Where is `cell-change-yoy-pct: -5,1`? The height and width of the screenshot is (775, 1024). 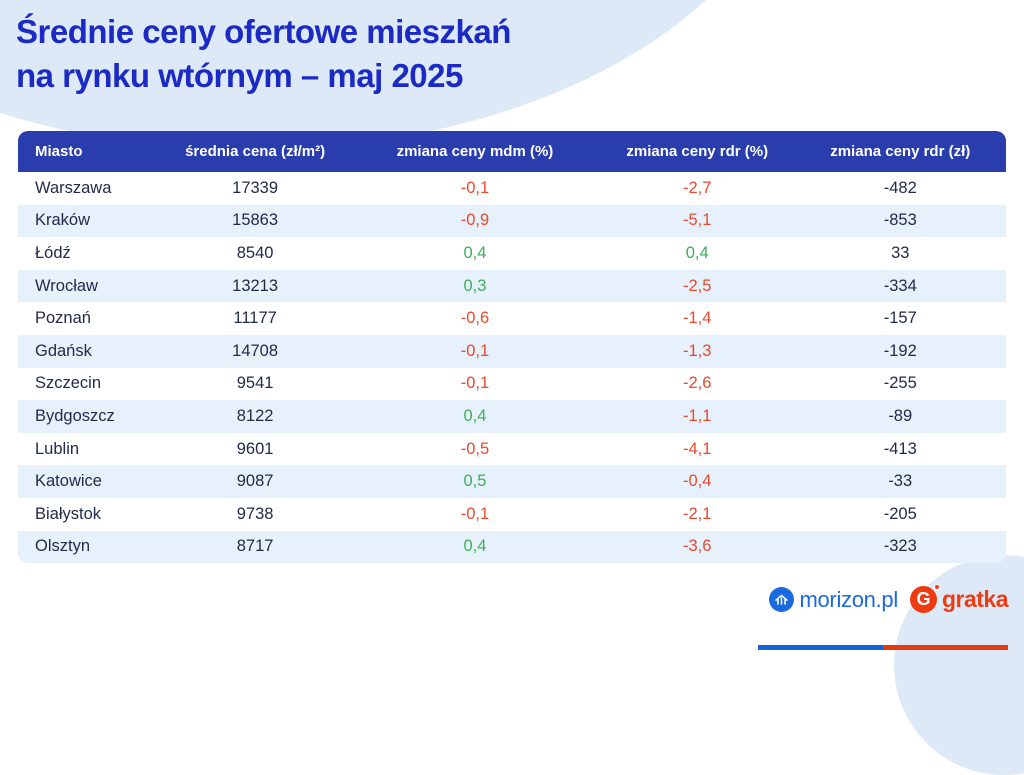
cell-change-yoy-pct: -5,1 is located at coordinates (697, 220).